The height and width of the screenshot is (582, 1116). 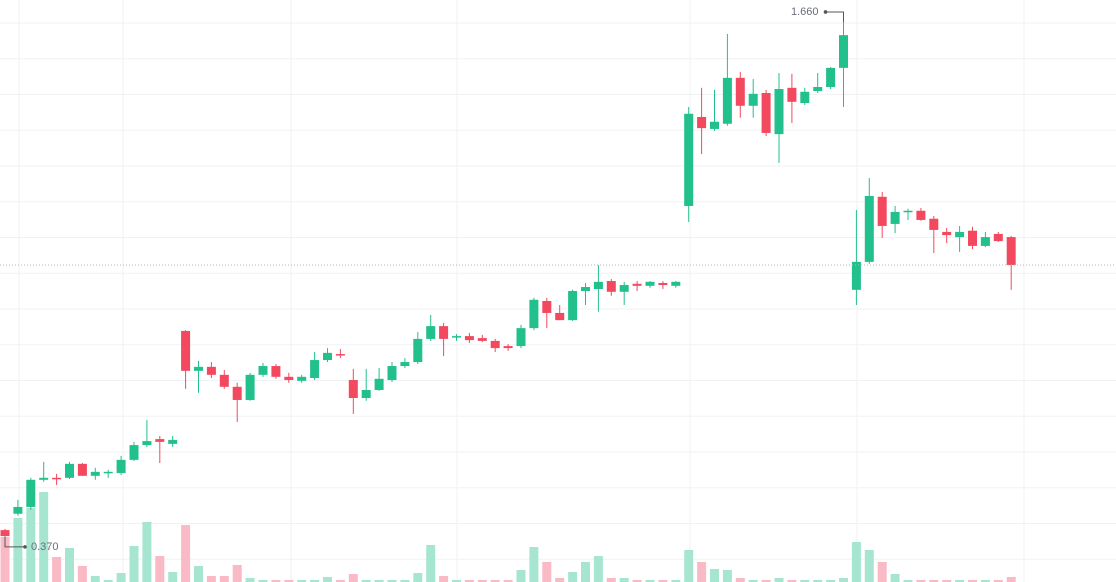 What do you see at coordinates (45, 547) in the screenshot?
I see `annotation-label: 0.370` at bounding box center [45, 547].